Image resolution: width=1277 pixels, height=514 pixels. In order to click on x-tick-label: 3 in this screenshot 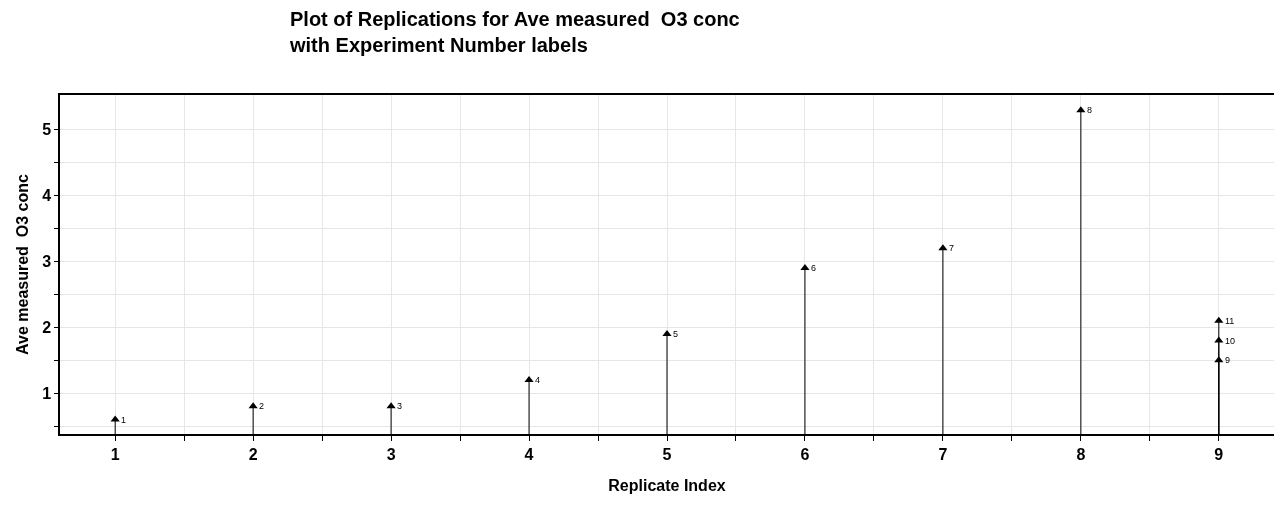, I will do `click(391, 454)`.